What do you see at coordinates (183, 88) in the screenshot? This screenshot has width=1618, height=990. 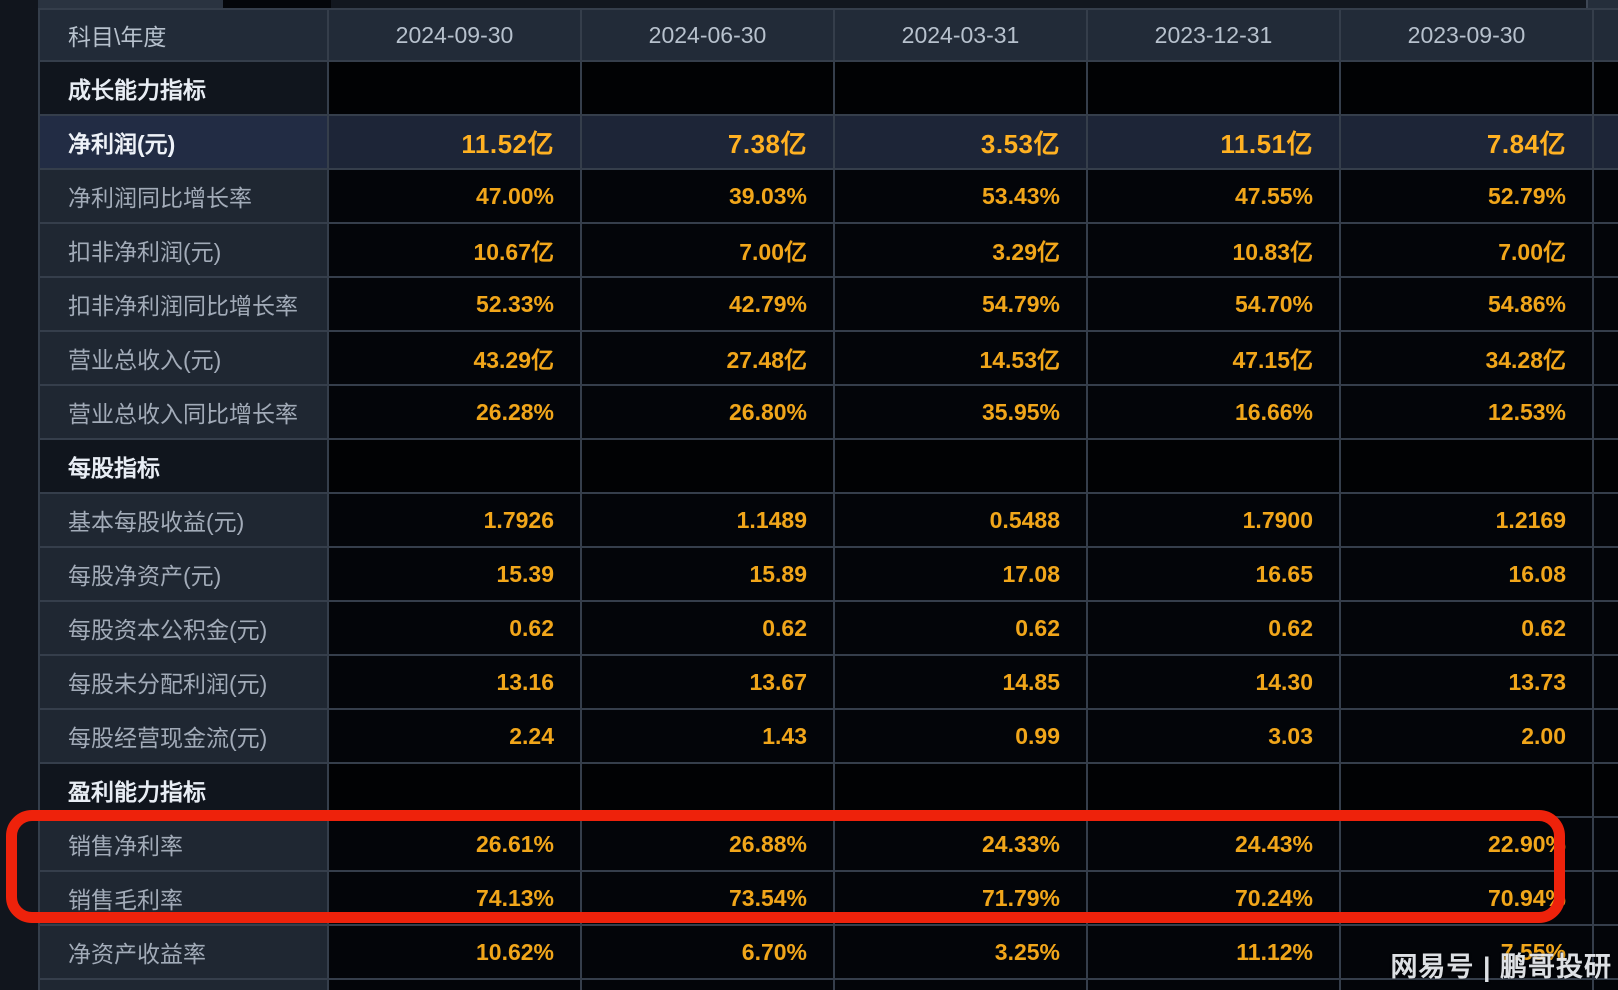 I see `row-label: 成长能力指标` at bounding box center [183, 88].